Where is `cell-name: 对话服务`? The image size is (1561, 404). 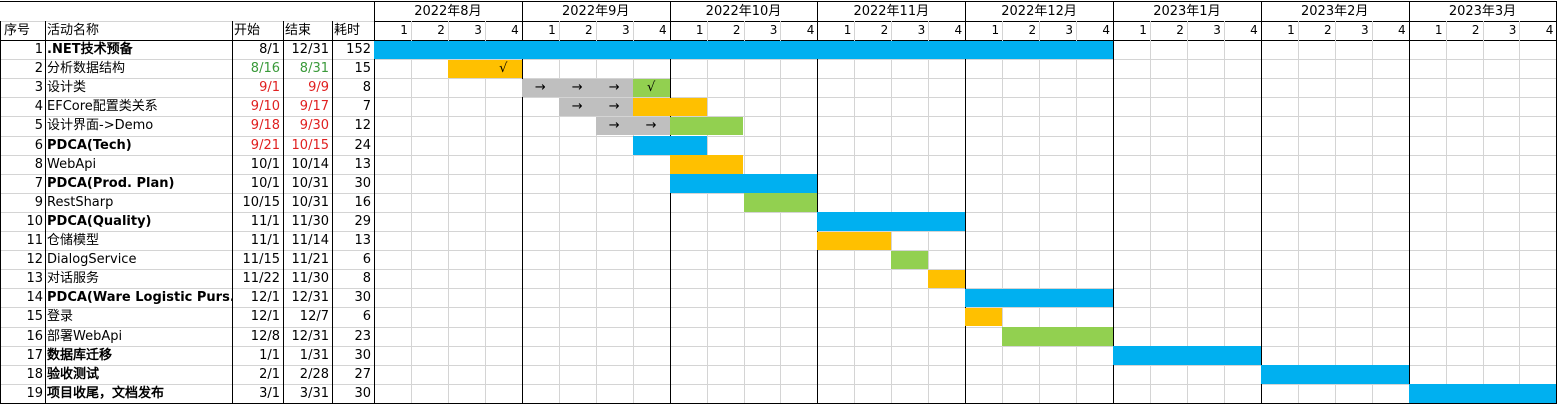 cell-name: 对话服务 is located at coordinates (73, 279).